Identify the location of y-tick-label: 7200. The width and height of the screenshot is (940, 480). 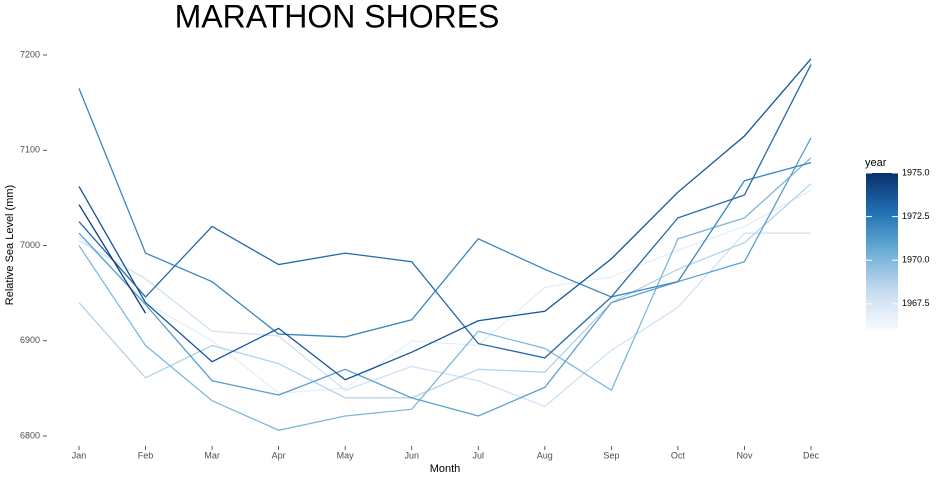
(30, 54).